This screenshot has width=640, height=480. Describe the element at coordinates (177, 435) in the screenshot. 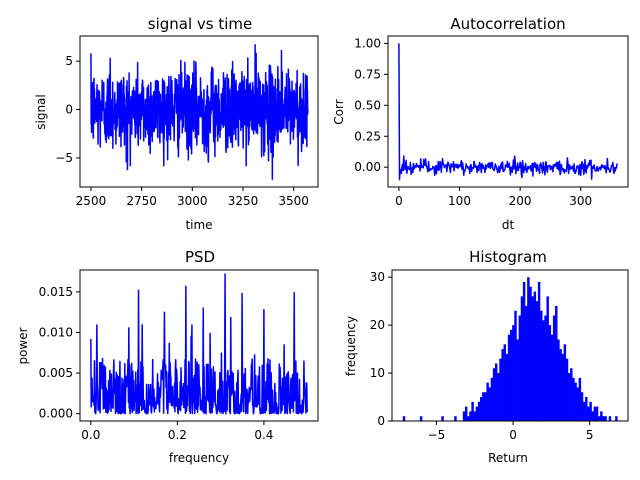

I see `xtick-label: 0.2` at that location.